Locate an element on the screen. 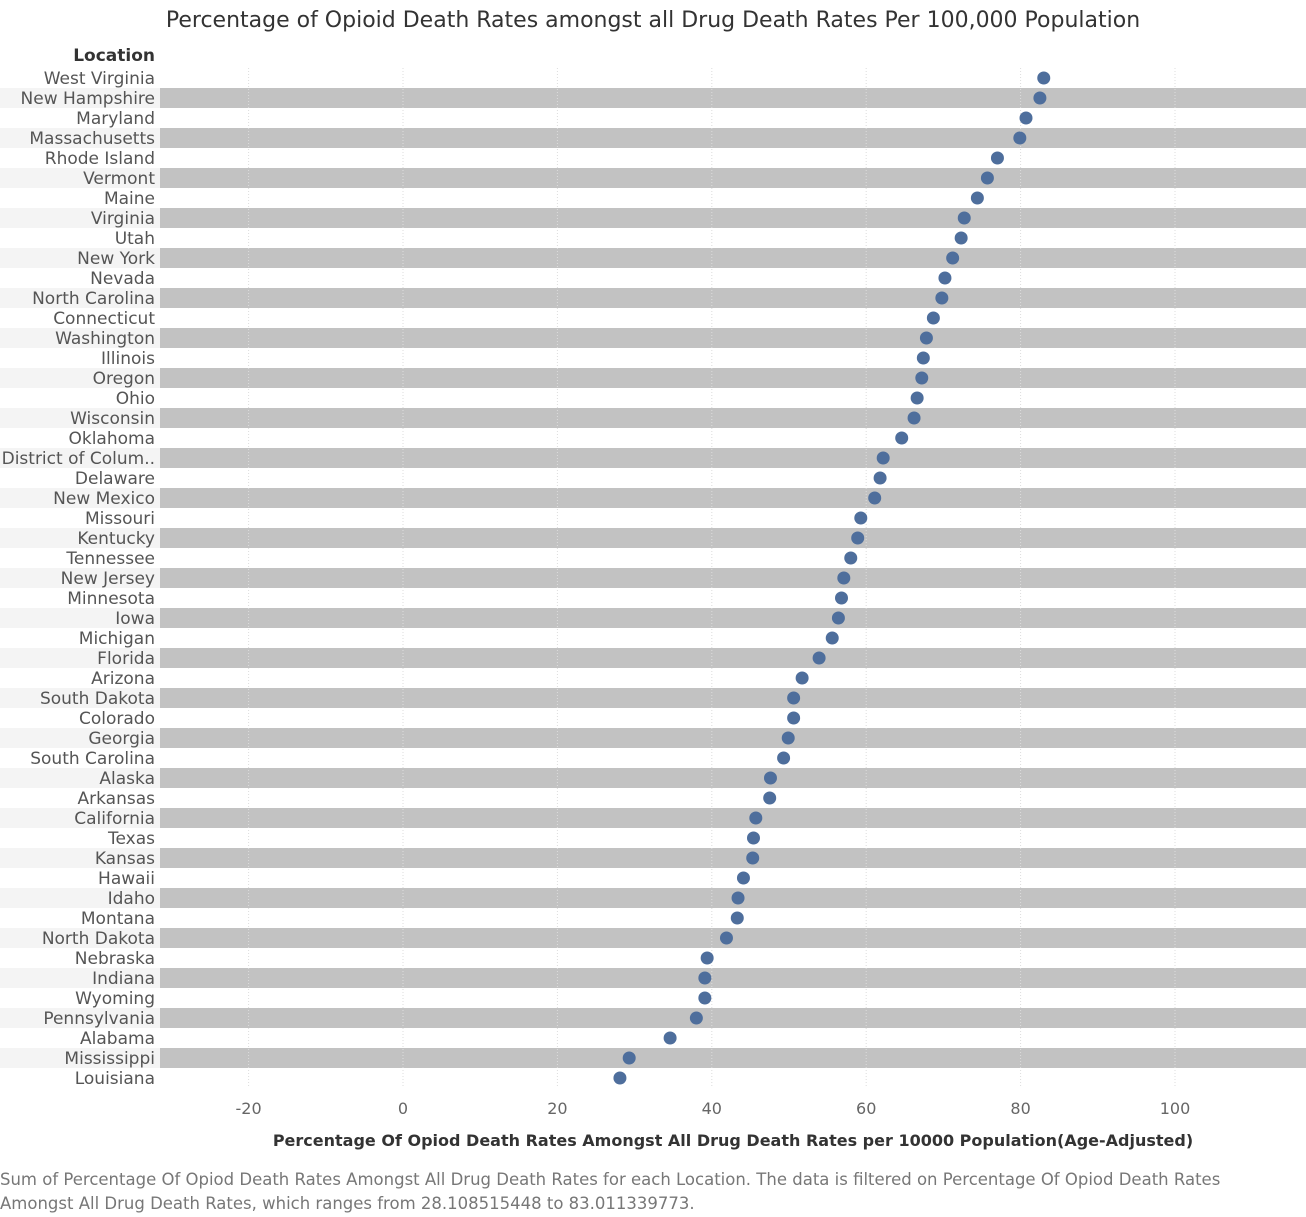 The height and width of the screenshot is (1217, 1306). row-label: Rhode Island is located at coordinates (100, 159).